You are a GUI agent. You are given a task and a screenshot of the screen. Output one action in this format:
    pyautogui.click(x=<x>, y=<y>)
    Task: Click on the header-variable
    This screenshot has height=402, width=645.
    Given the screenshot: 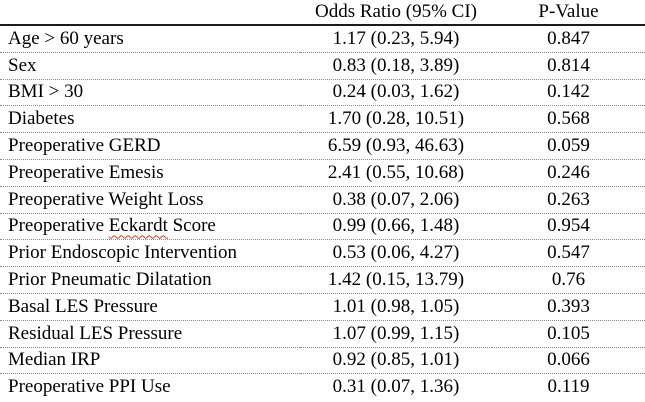 What is the action you would take?
    pyautogui.click(x=150, y=13)
    